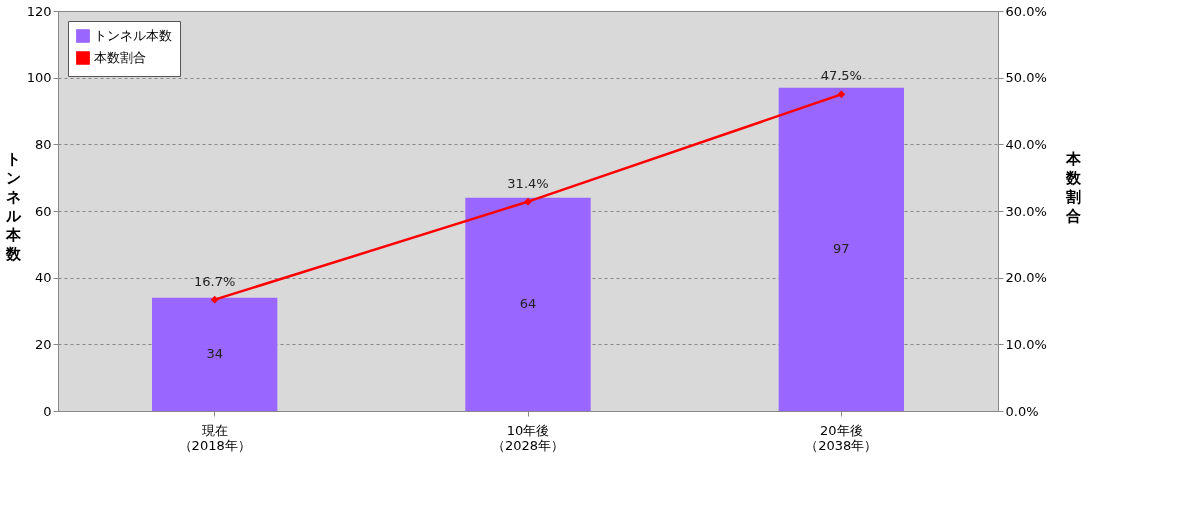  I want to click on data-label: 16.7%, so click(215, 281).